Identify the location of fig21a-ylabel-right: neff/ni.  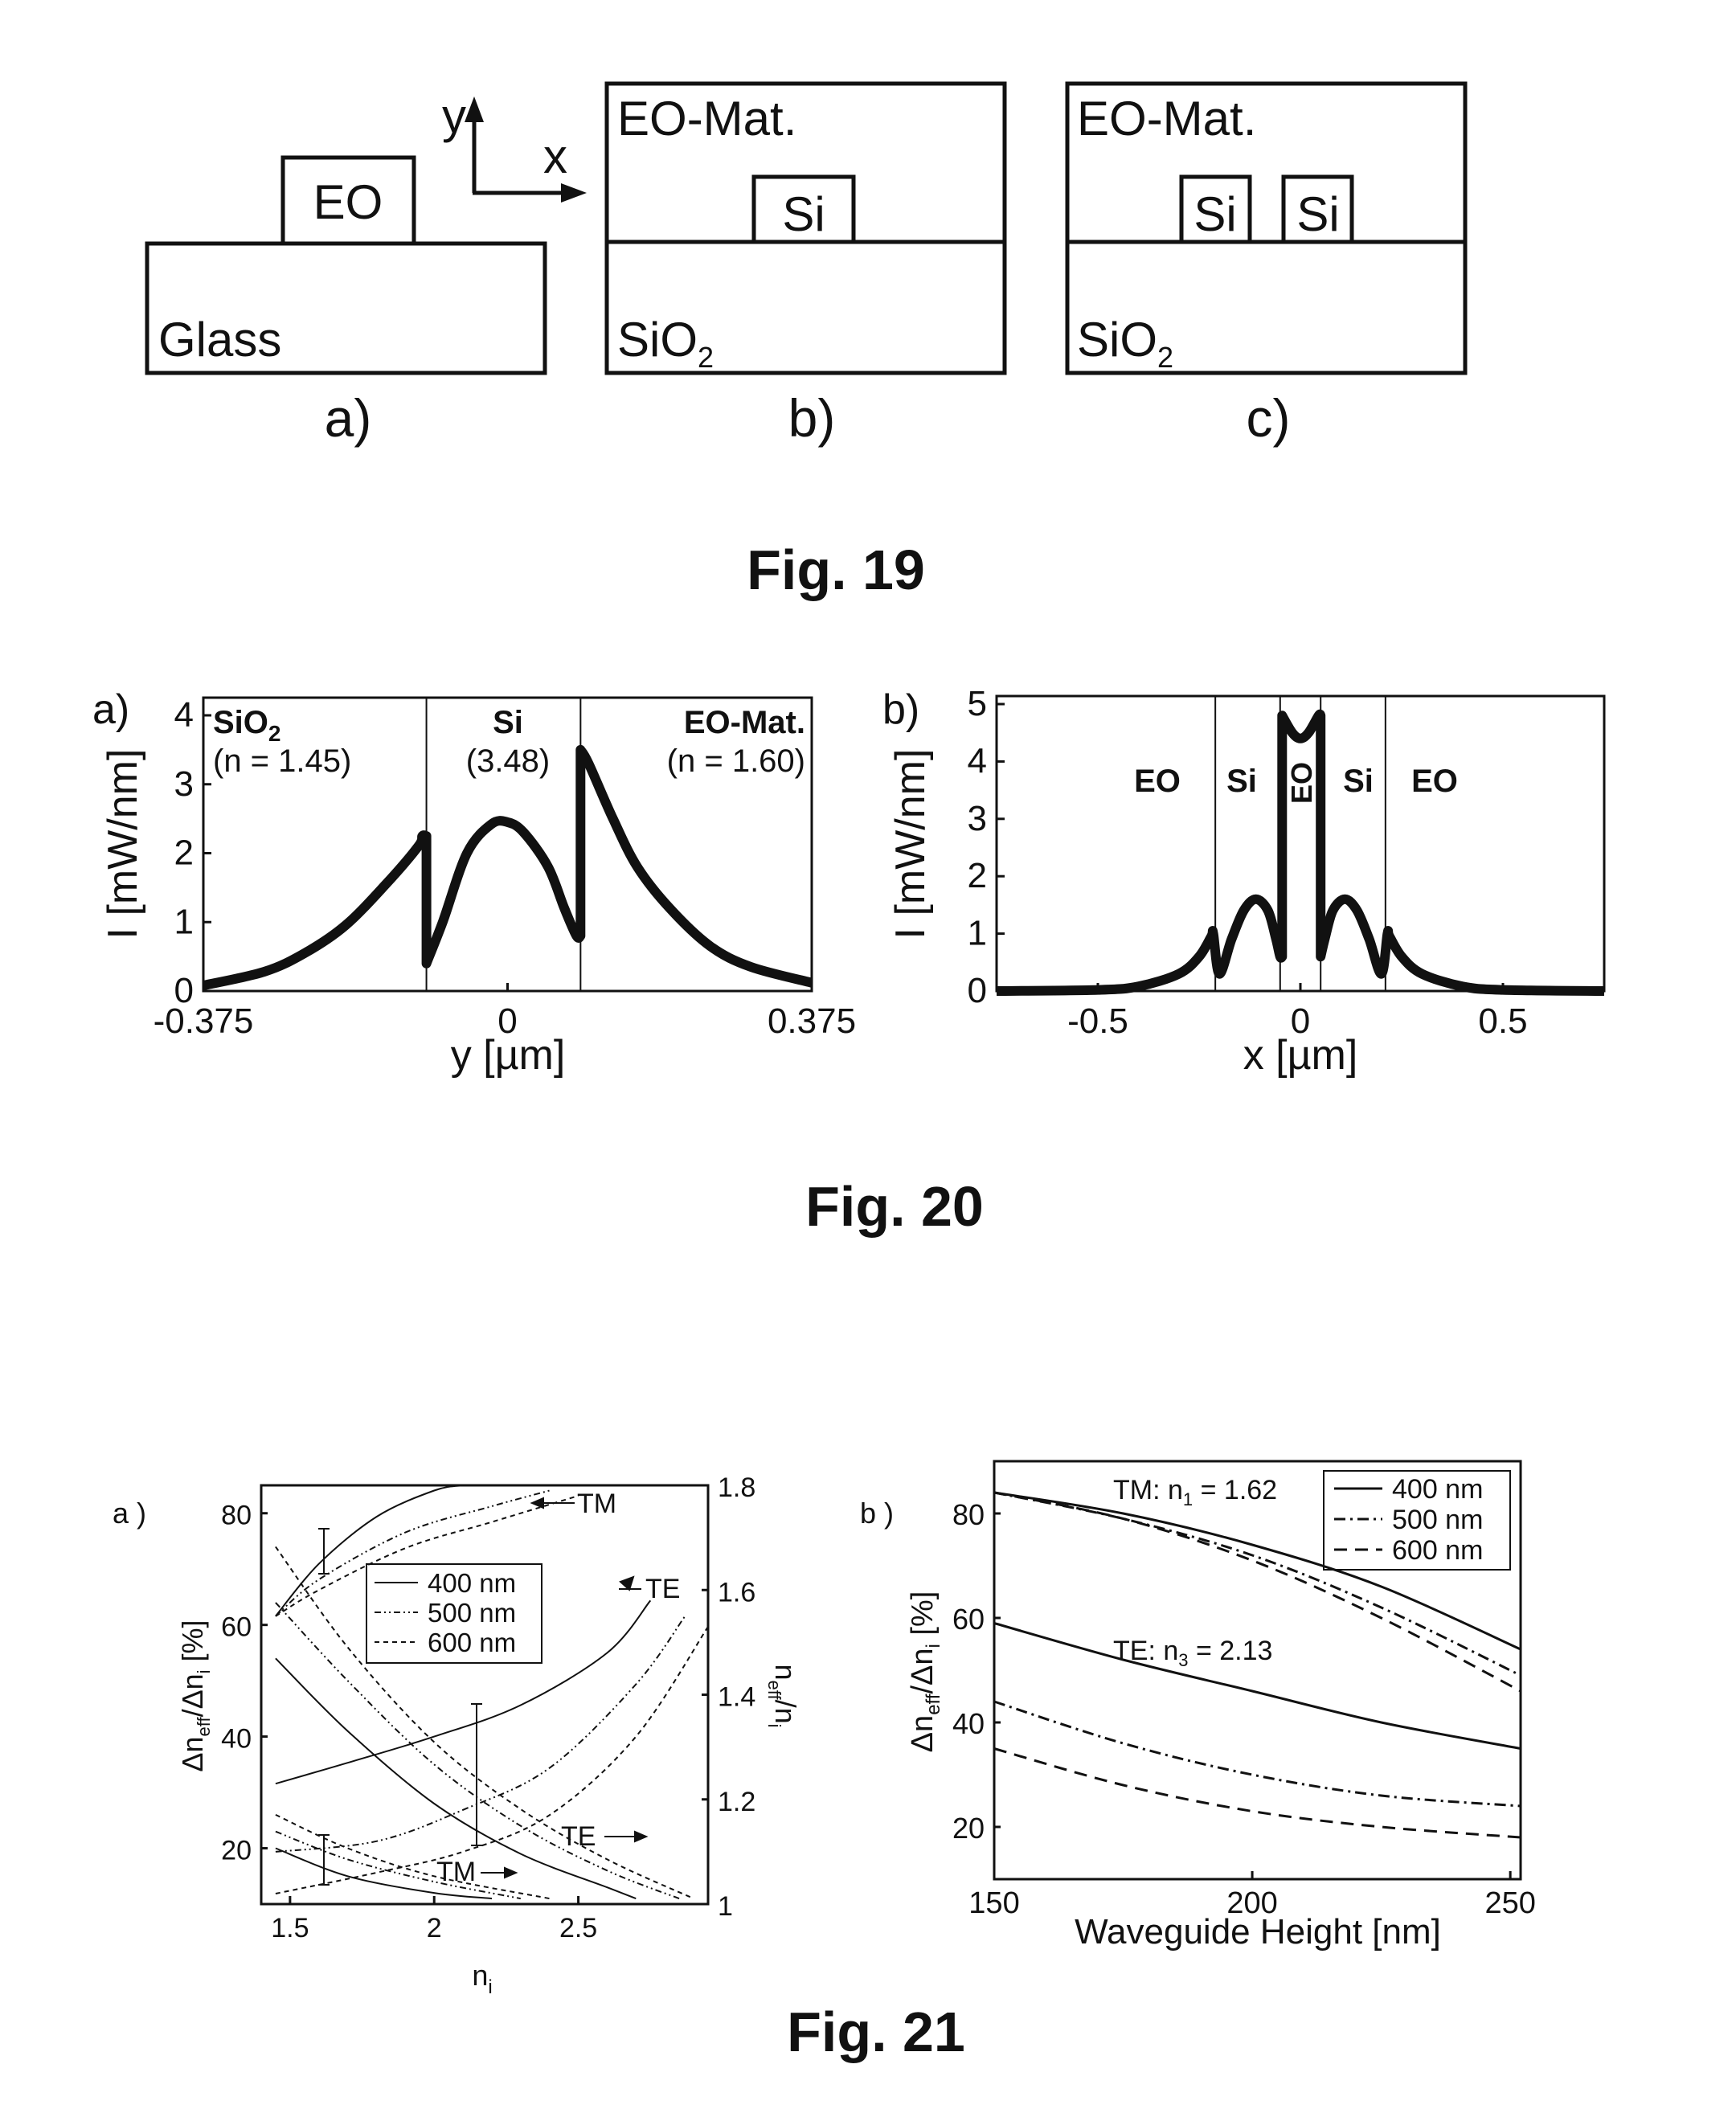
(783, 1695).